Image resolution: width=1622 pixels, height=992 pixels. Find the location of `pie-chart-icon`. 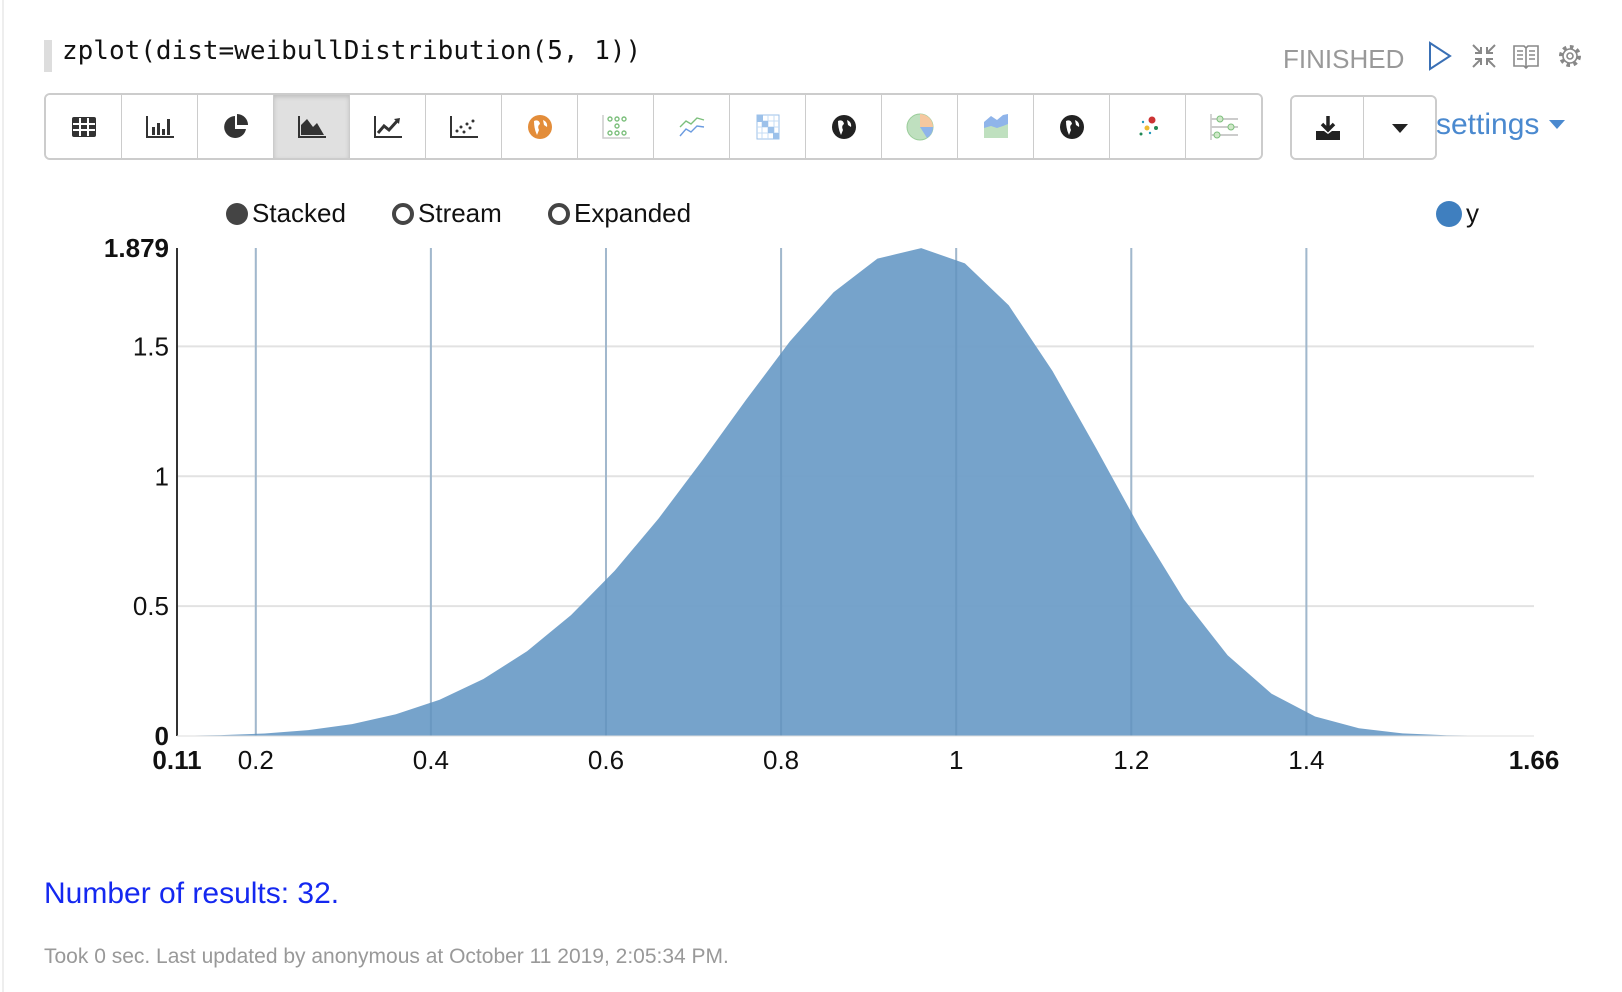

pie-chart-icon is located at coordinates (235, 125).